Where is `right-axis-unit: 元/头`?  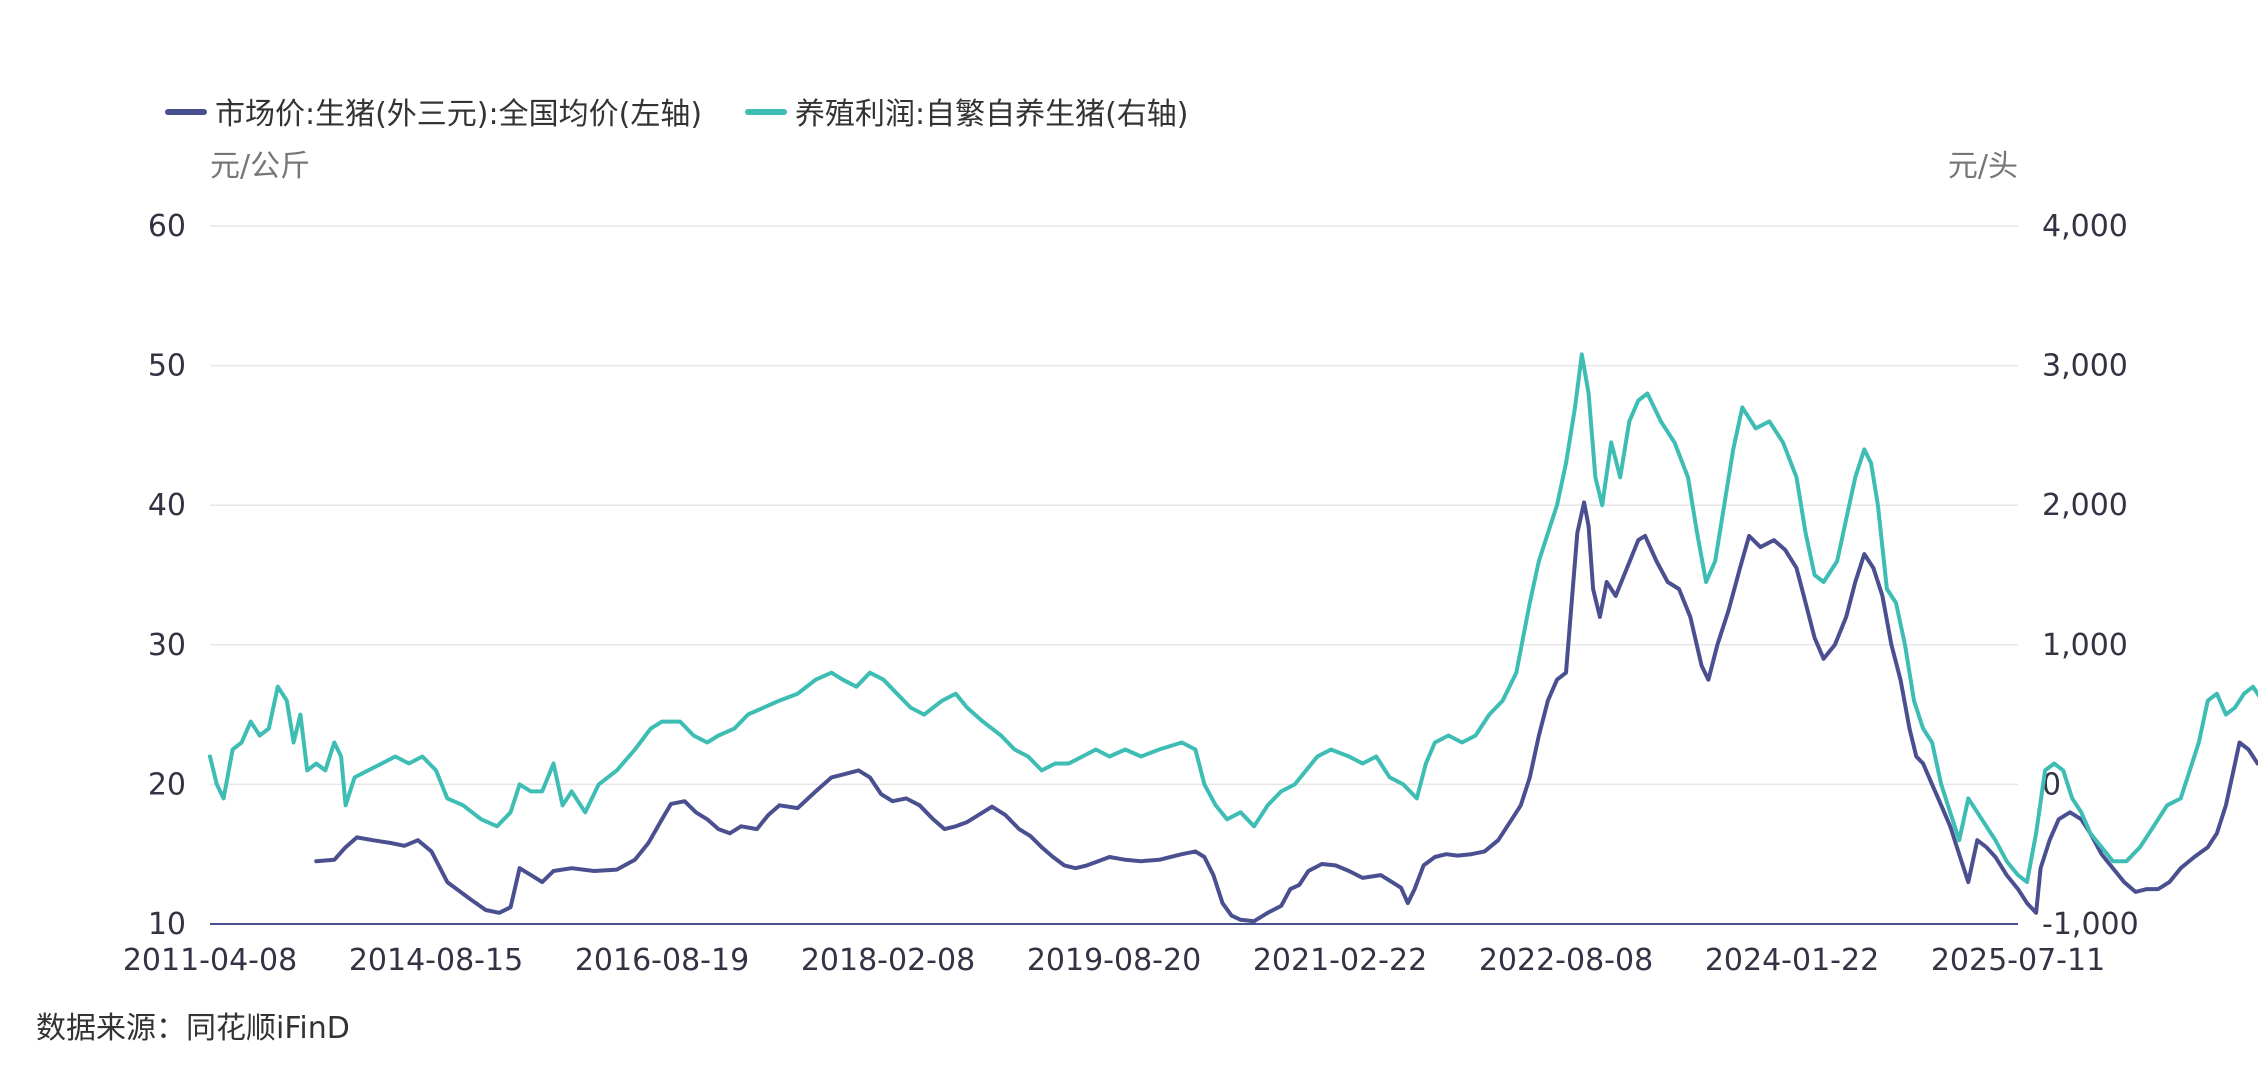 right-axis-unit: 元/头 is located at coordinates (1983, 166).